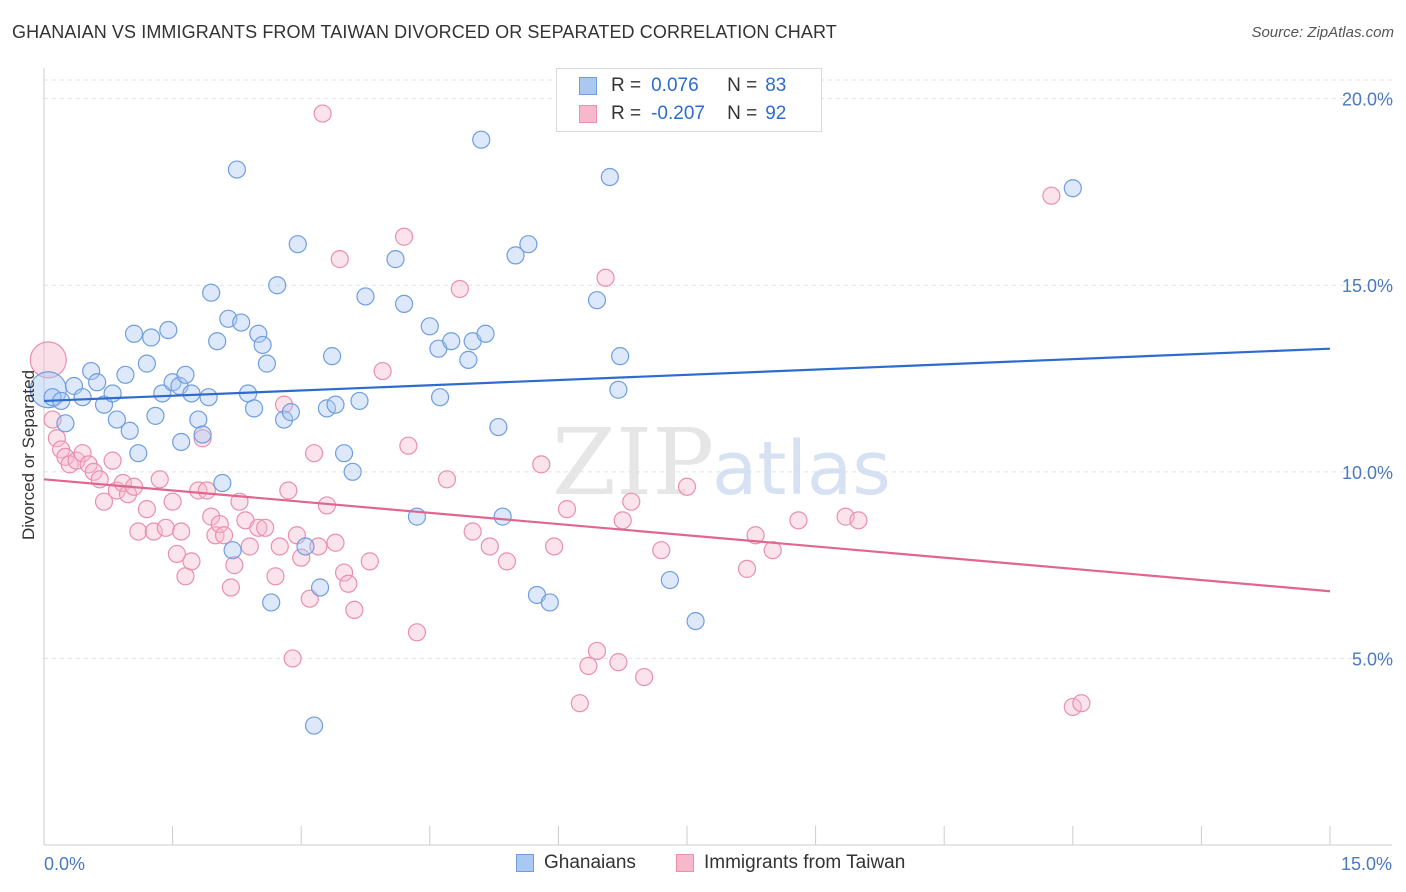  What do you see at coordinates (801, 469) in the screenshot?
I see `watermark-atlas: atlas` at bounding box center [801, 469].